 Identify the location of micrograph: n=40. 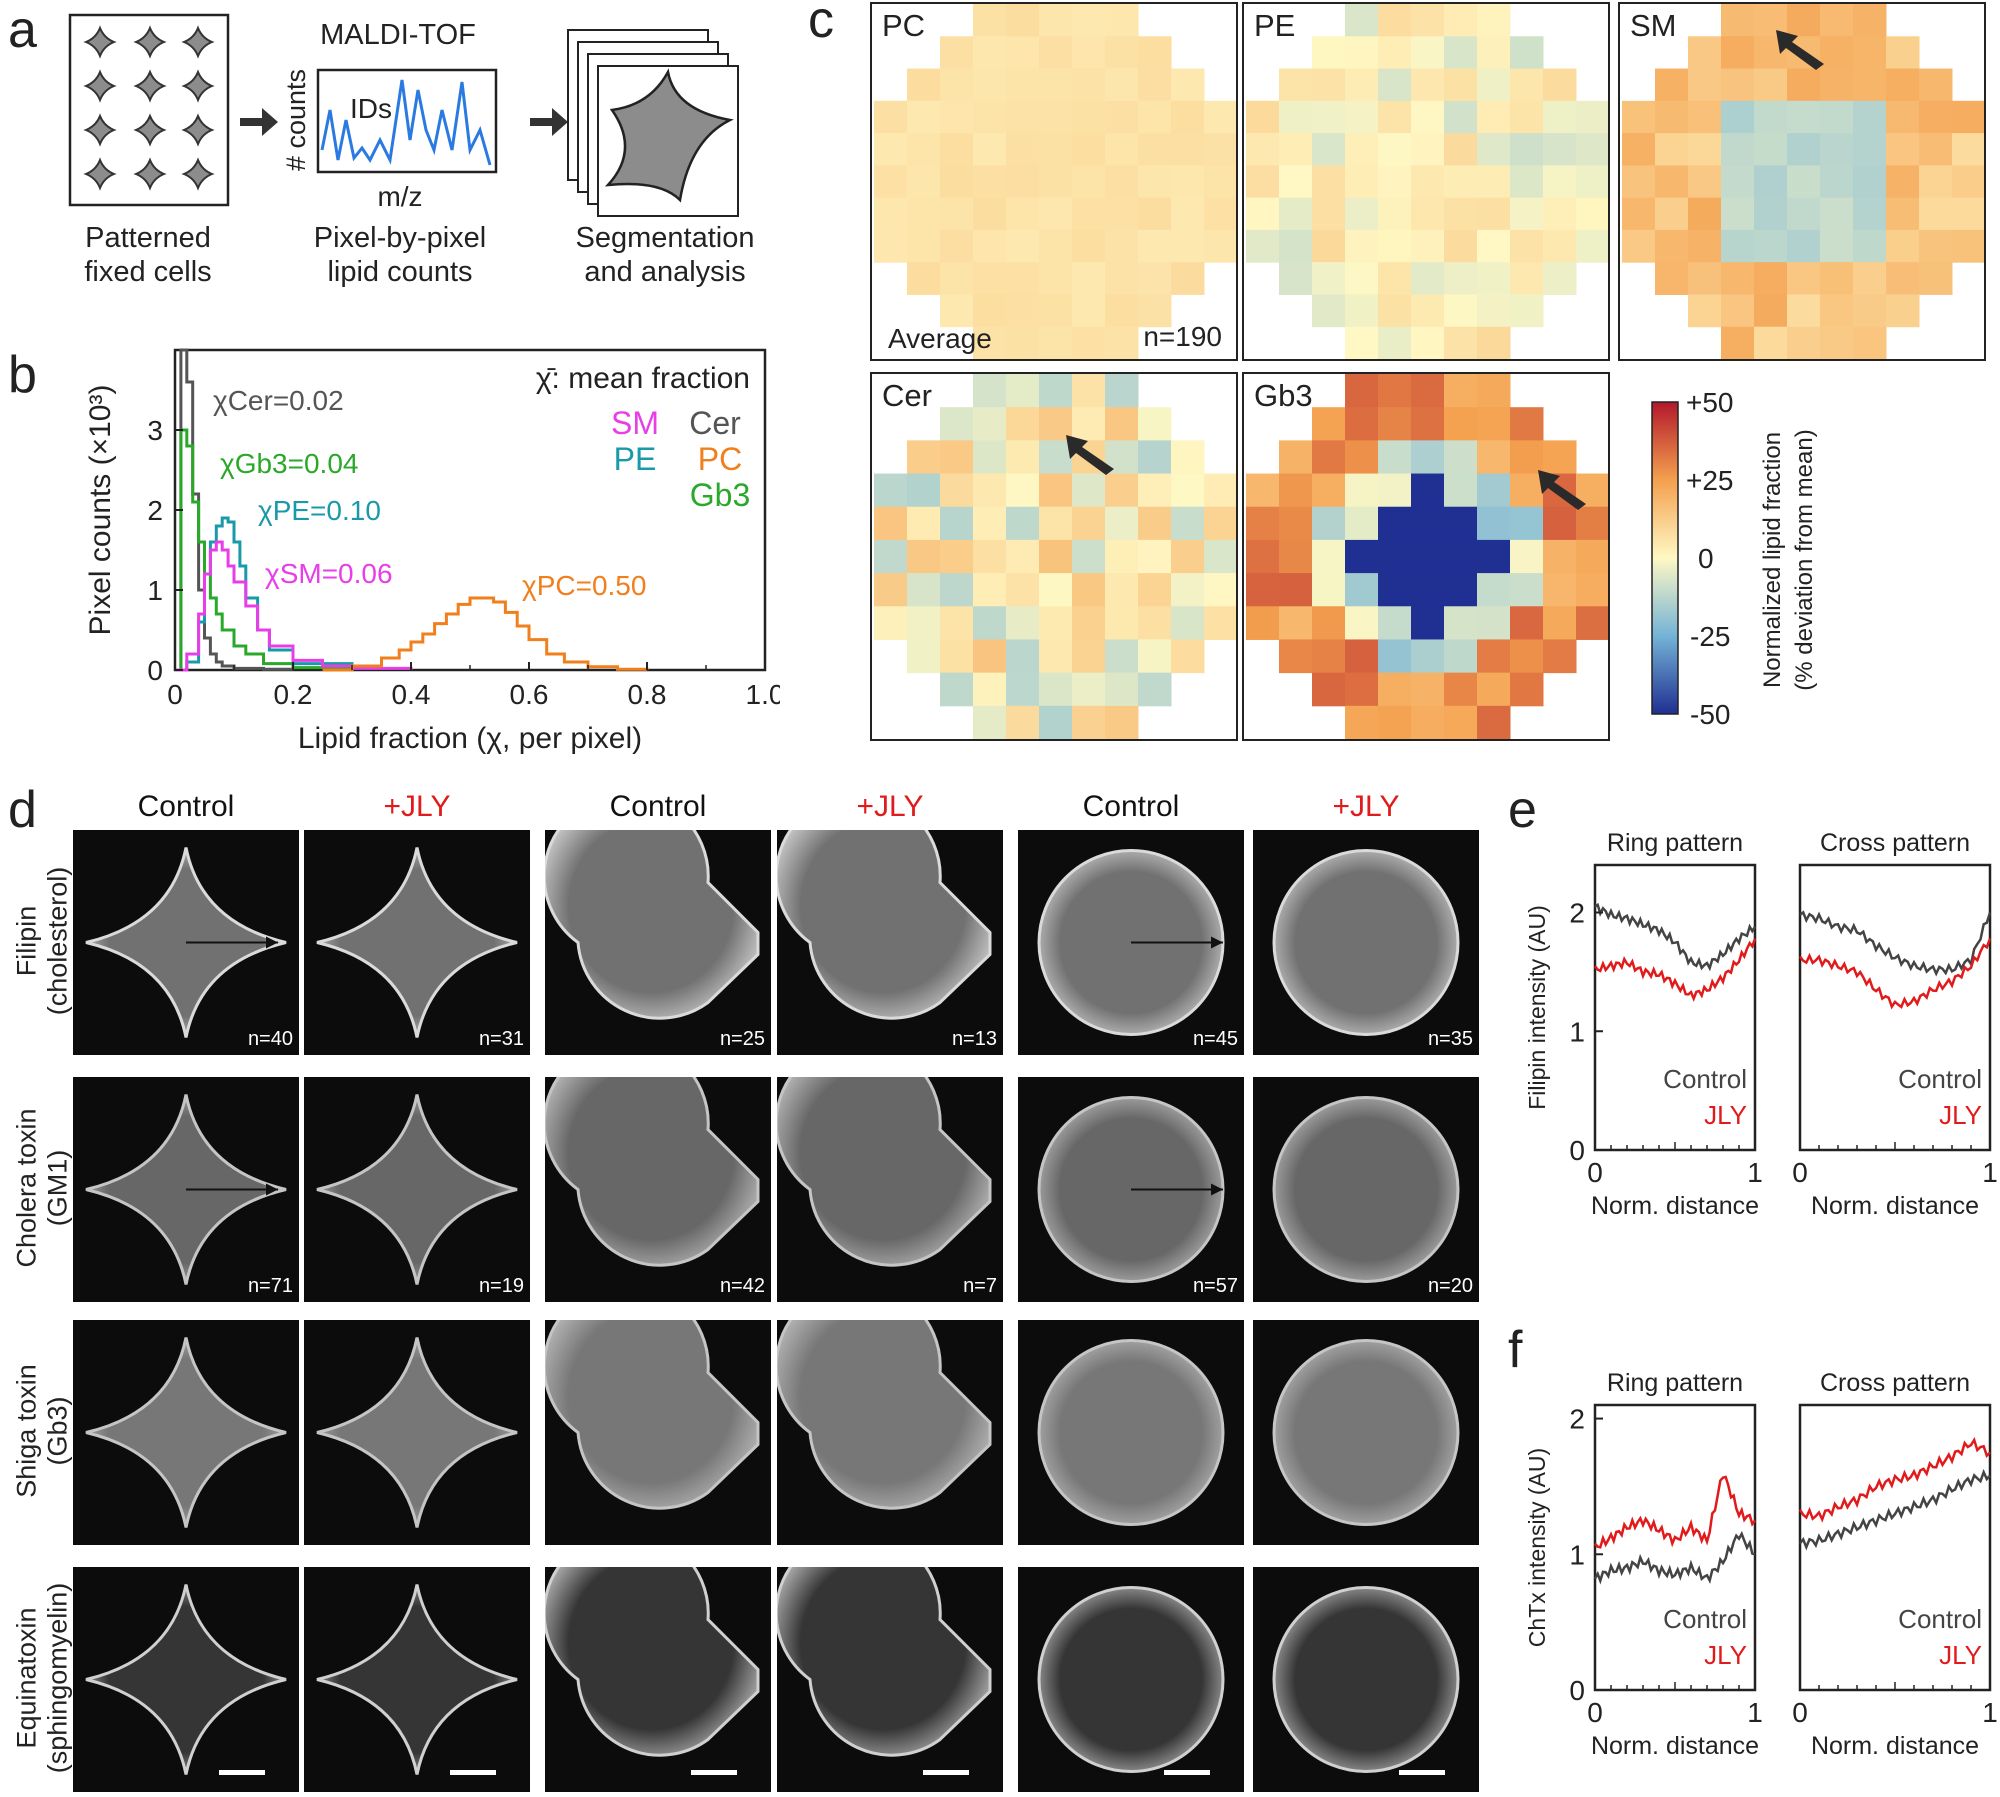
(186, 942).